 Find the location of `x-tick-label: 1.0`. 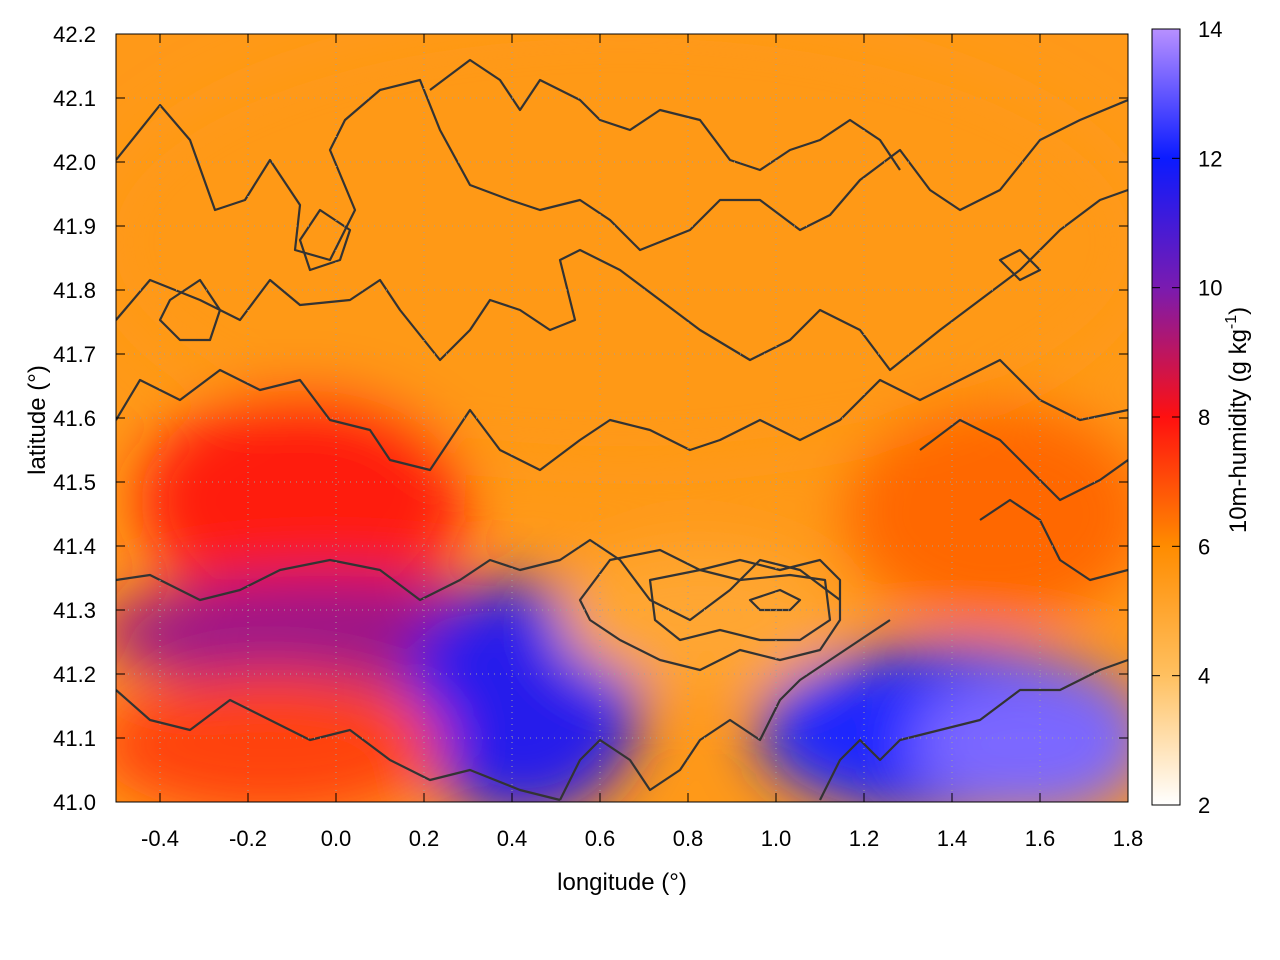

x-tick-label: 1.0 is located at coordinates (776, 838).